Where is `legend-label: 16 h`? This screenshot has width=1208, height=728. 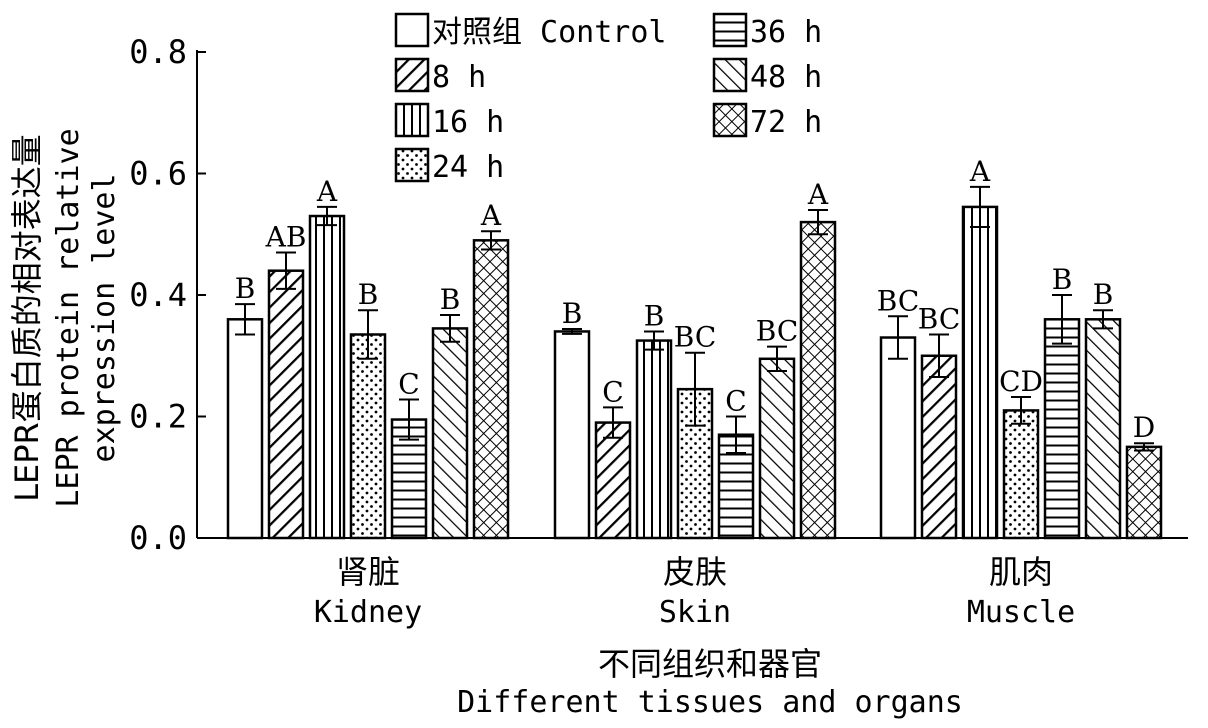 legend-label: 16 h is located at coordinates (468, 122).